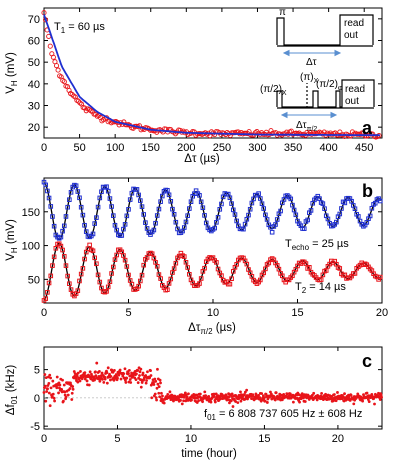  What do you see at coordinates (79, 28) in the screenshot?
I see `t1-annotation: T1 = 60 µs` at bounding box center [79, 28].